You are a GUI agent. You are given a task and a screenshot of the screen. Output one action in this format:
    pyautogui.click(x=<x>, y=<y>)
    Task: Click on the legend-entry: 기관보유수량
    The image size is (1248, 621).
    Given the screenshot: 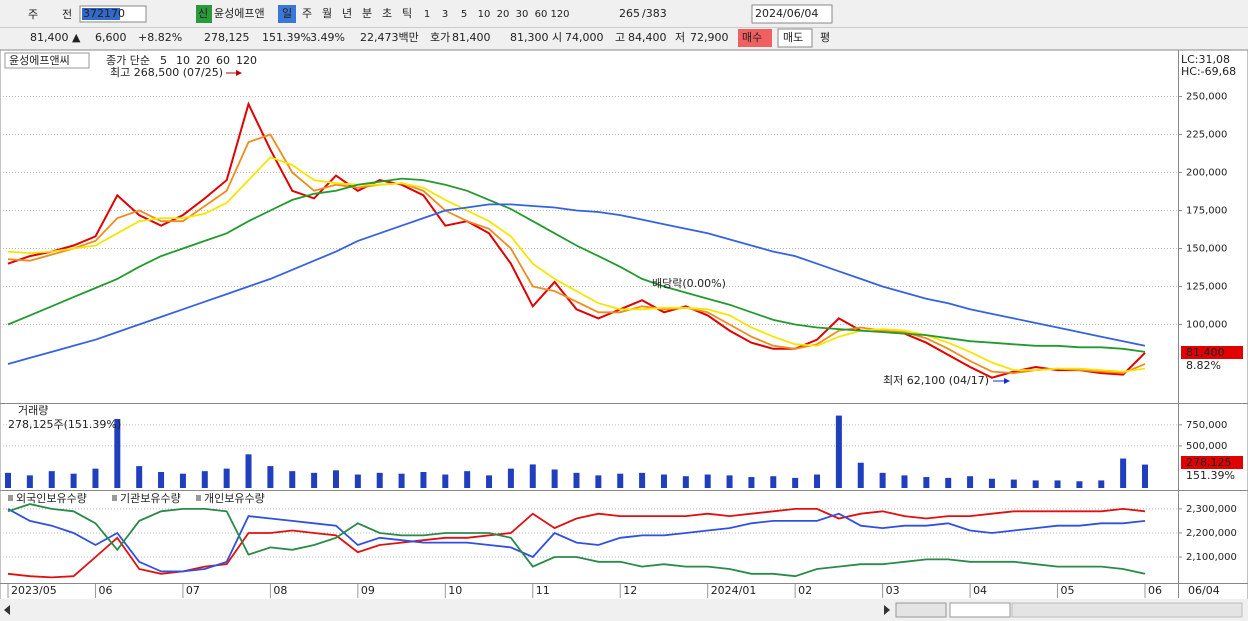 What is the action you would take?
    pyautogui.click(x=150, y=498)
    